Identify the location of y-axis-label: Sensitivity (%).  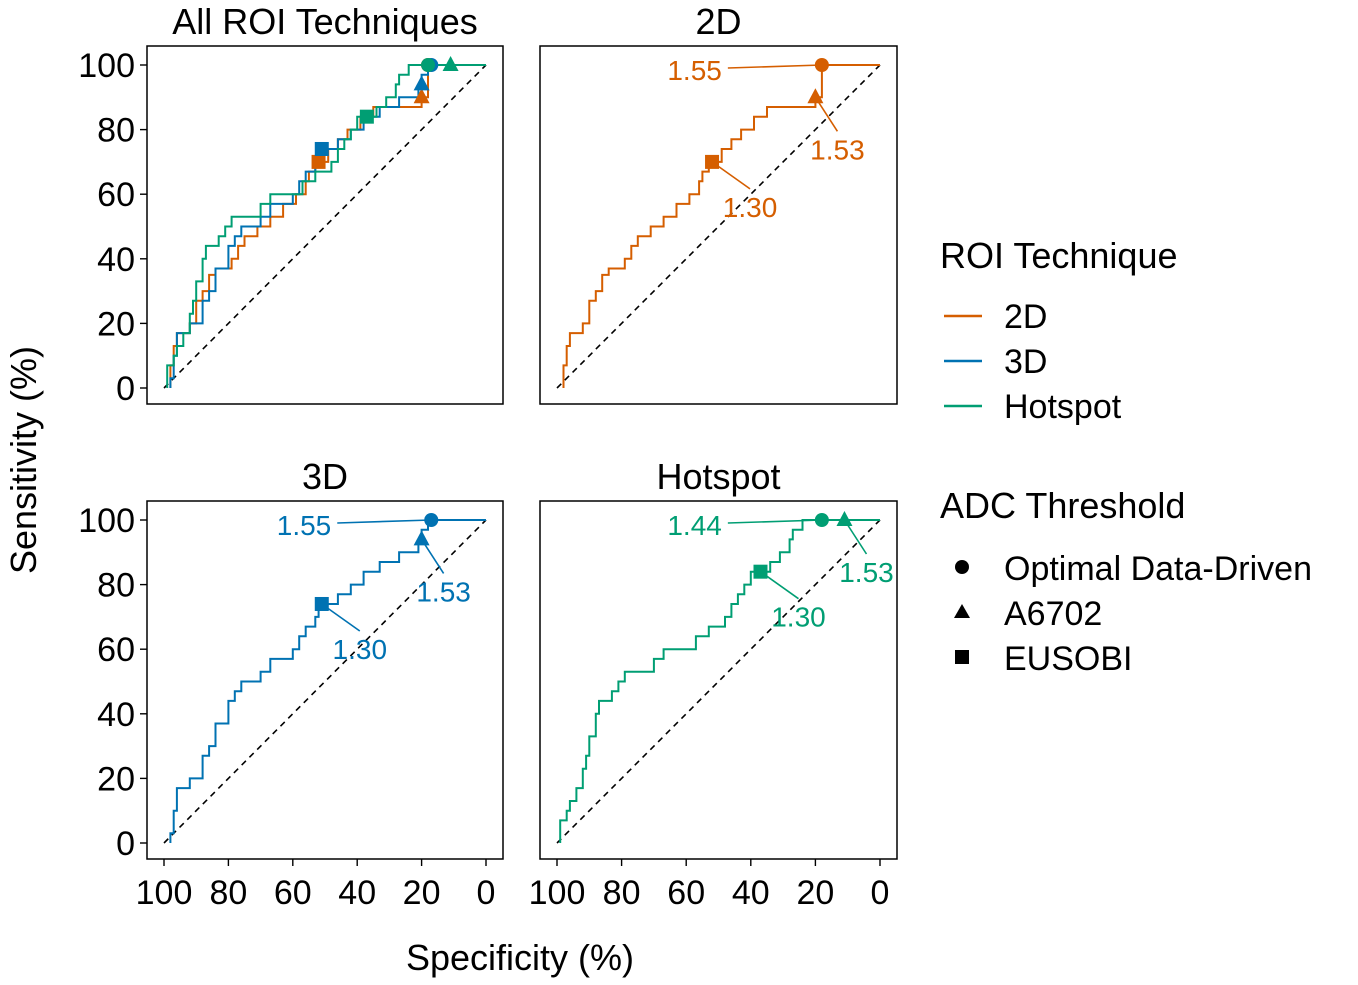
(23, 460).